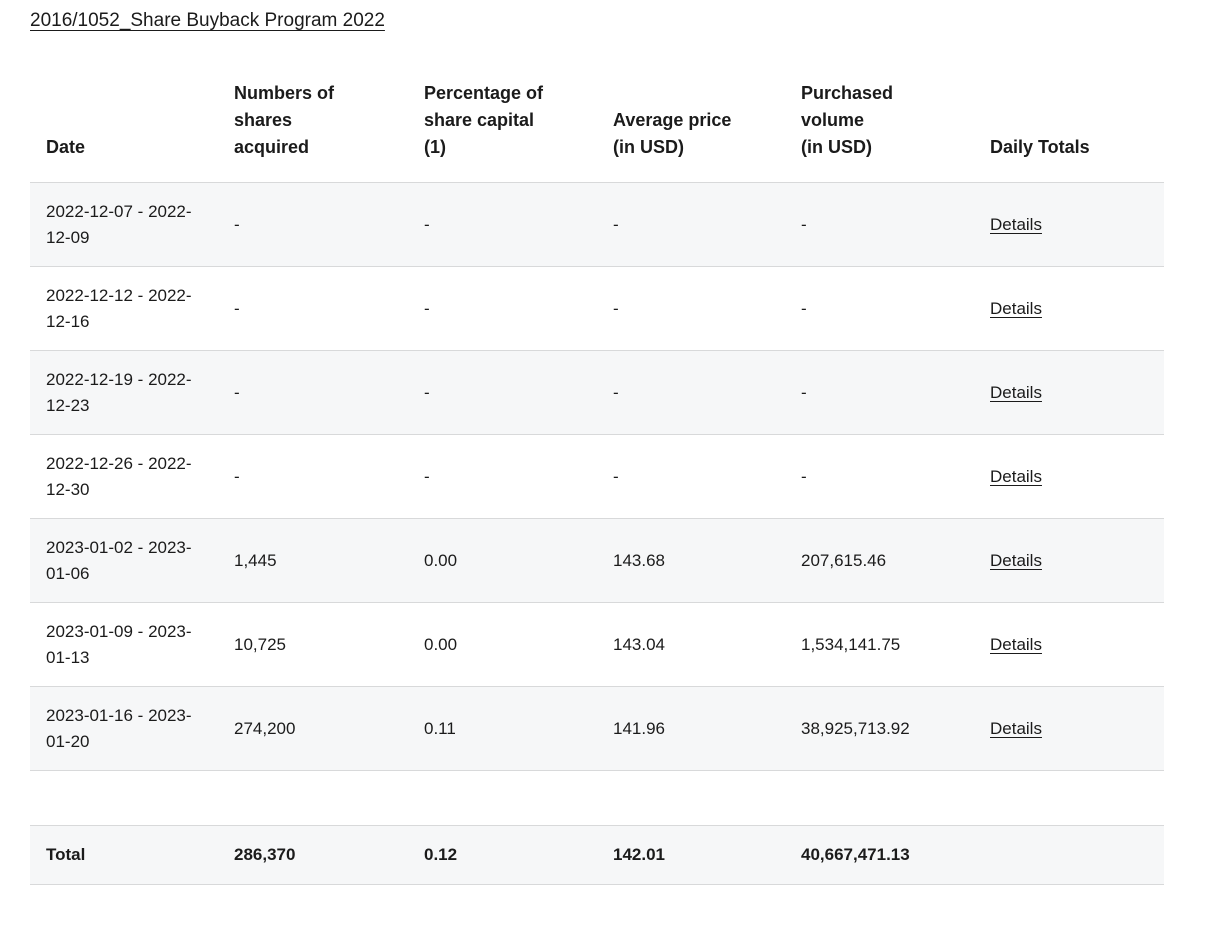  I want to click on table-row: 2022-12-07 - 2022-12-09 - - - - Details, so click(597, 225).